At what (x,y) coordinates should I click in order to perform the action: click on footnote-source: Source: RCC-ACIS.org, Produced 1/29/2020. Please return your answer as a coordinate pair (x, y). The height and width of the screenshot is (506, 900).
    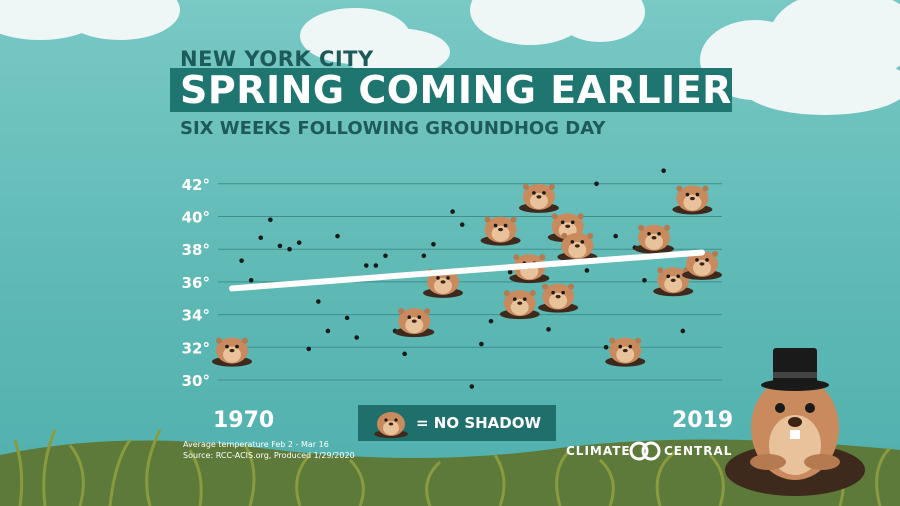
    Looking at the image, I should click on (269, 455).